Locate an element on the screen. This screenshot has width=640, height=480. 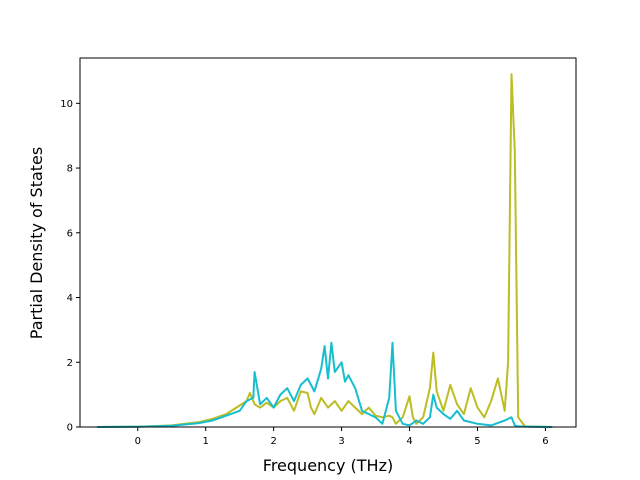
x-tick-label: 1 is located at coordinates (206, 441).